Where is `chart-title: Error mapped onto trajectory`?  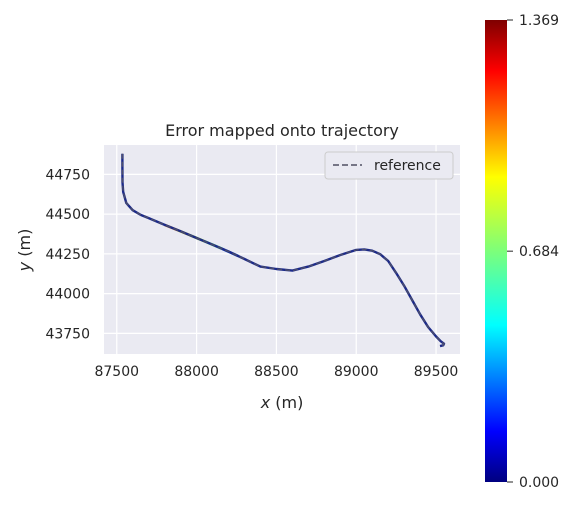
chart-title: Error mapped onto trajectory is located at coordinates (282, 130).